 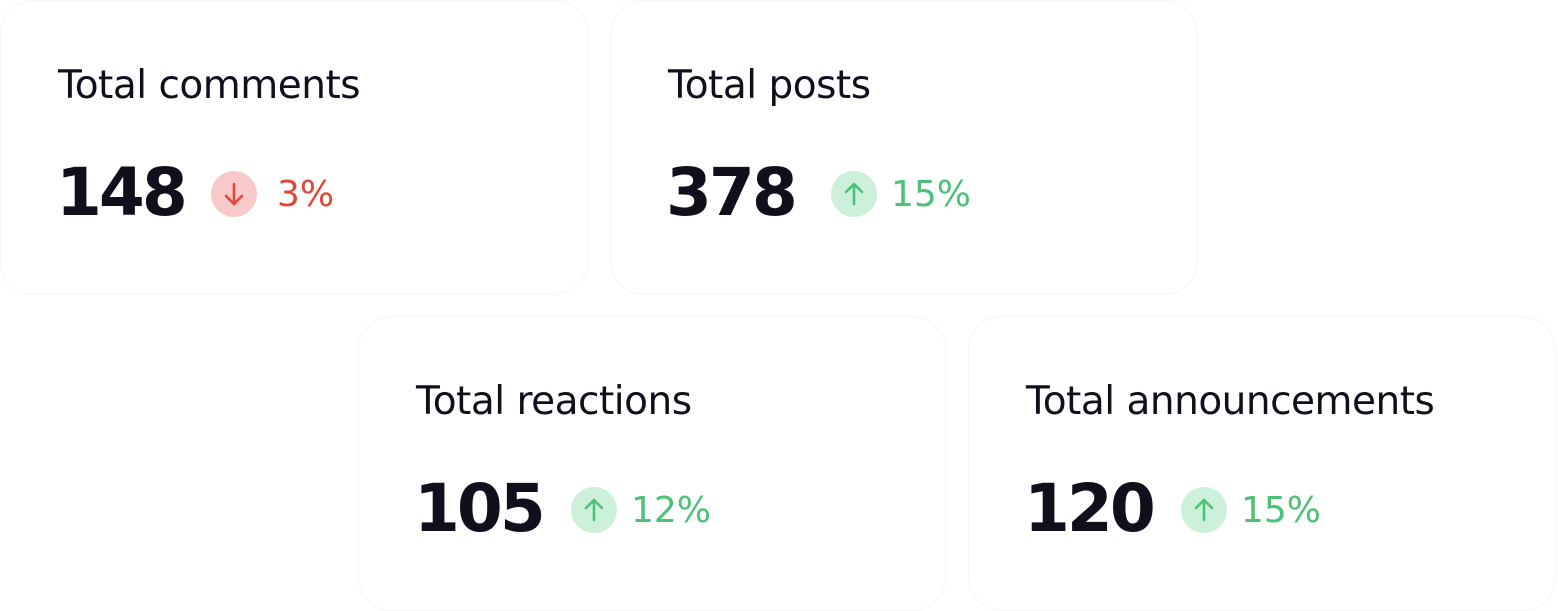 What do you see at coordinates (671, 510) in the screenshot?
I see `change-label: 12%` at bounding box center [671, 510].